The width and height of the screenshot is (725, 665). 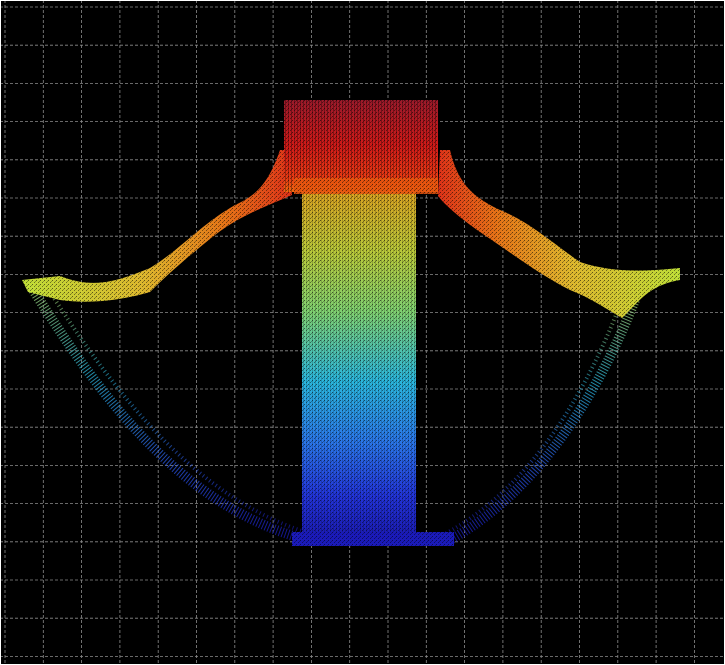 I want to click on right-curve-profile-inner, so click(x=533, y=420).